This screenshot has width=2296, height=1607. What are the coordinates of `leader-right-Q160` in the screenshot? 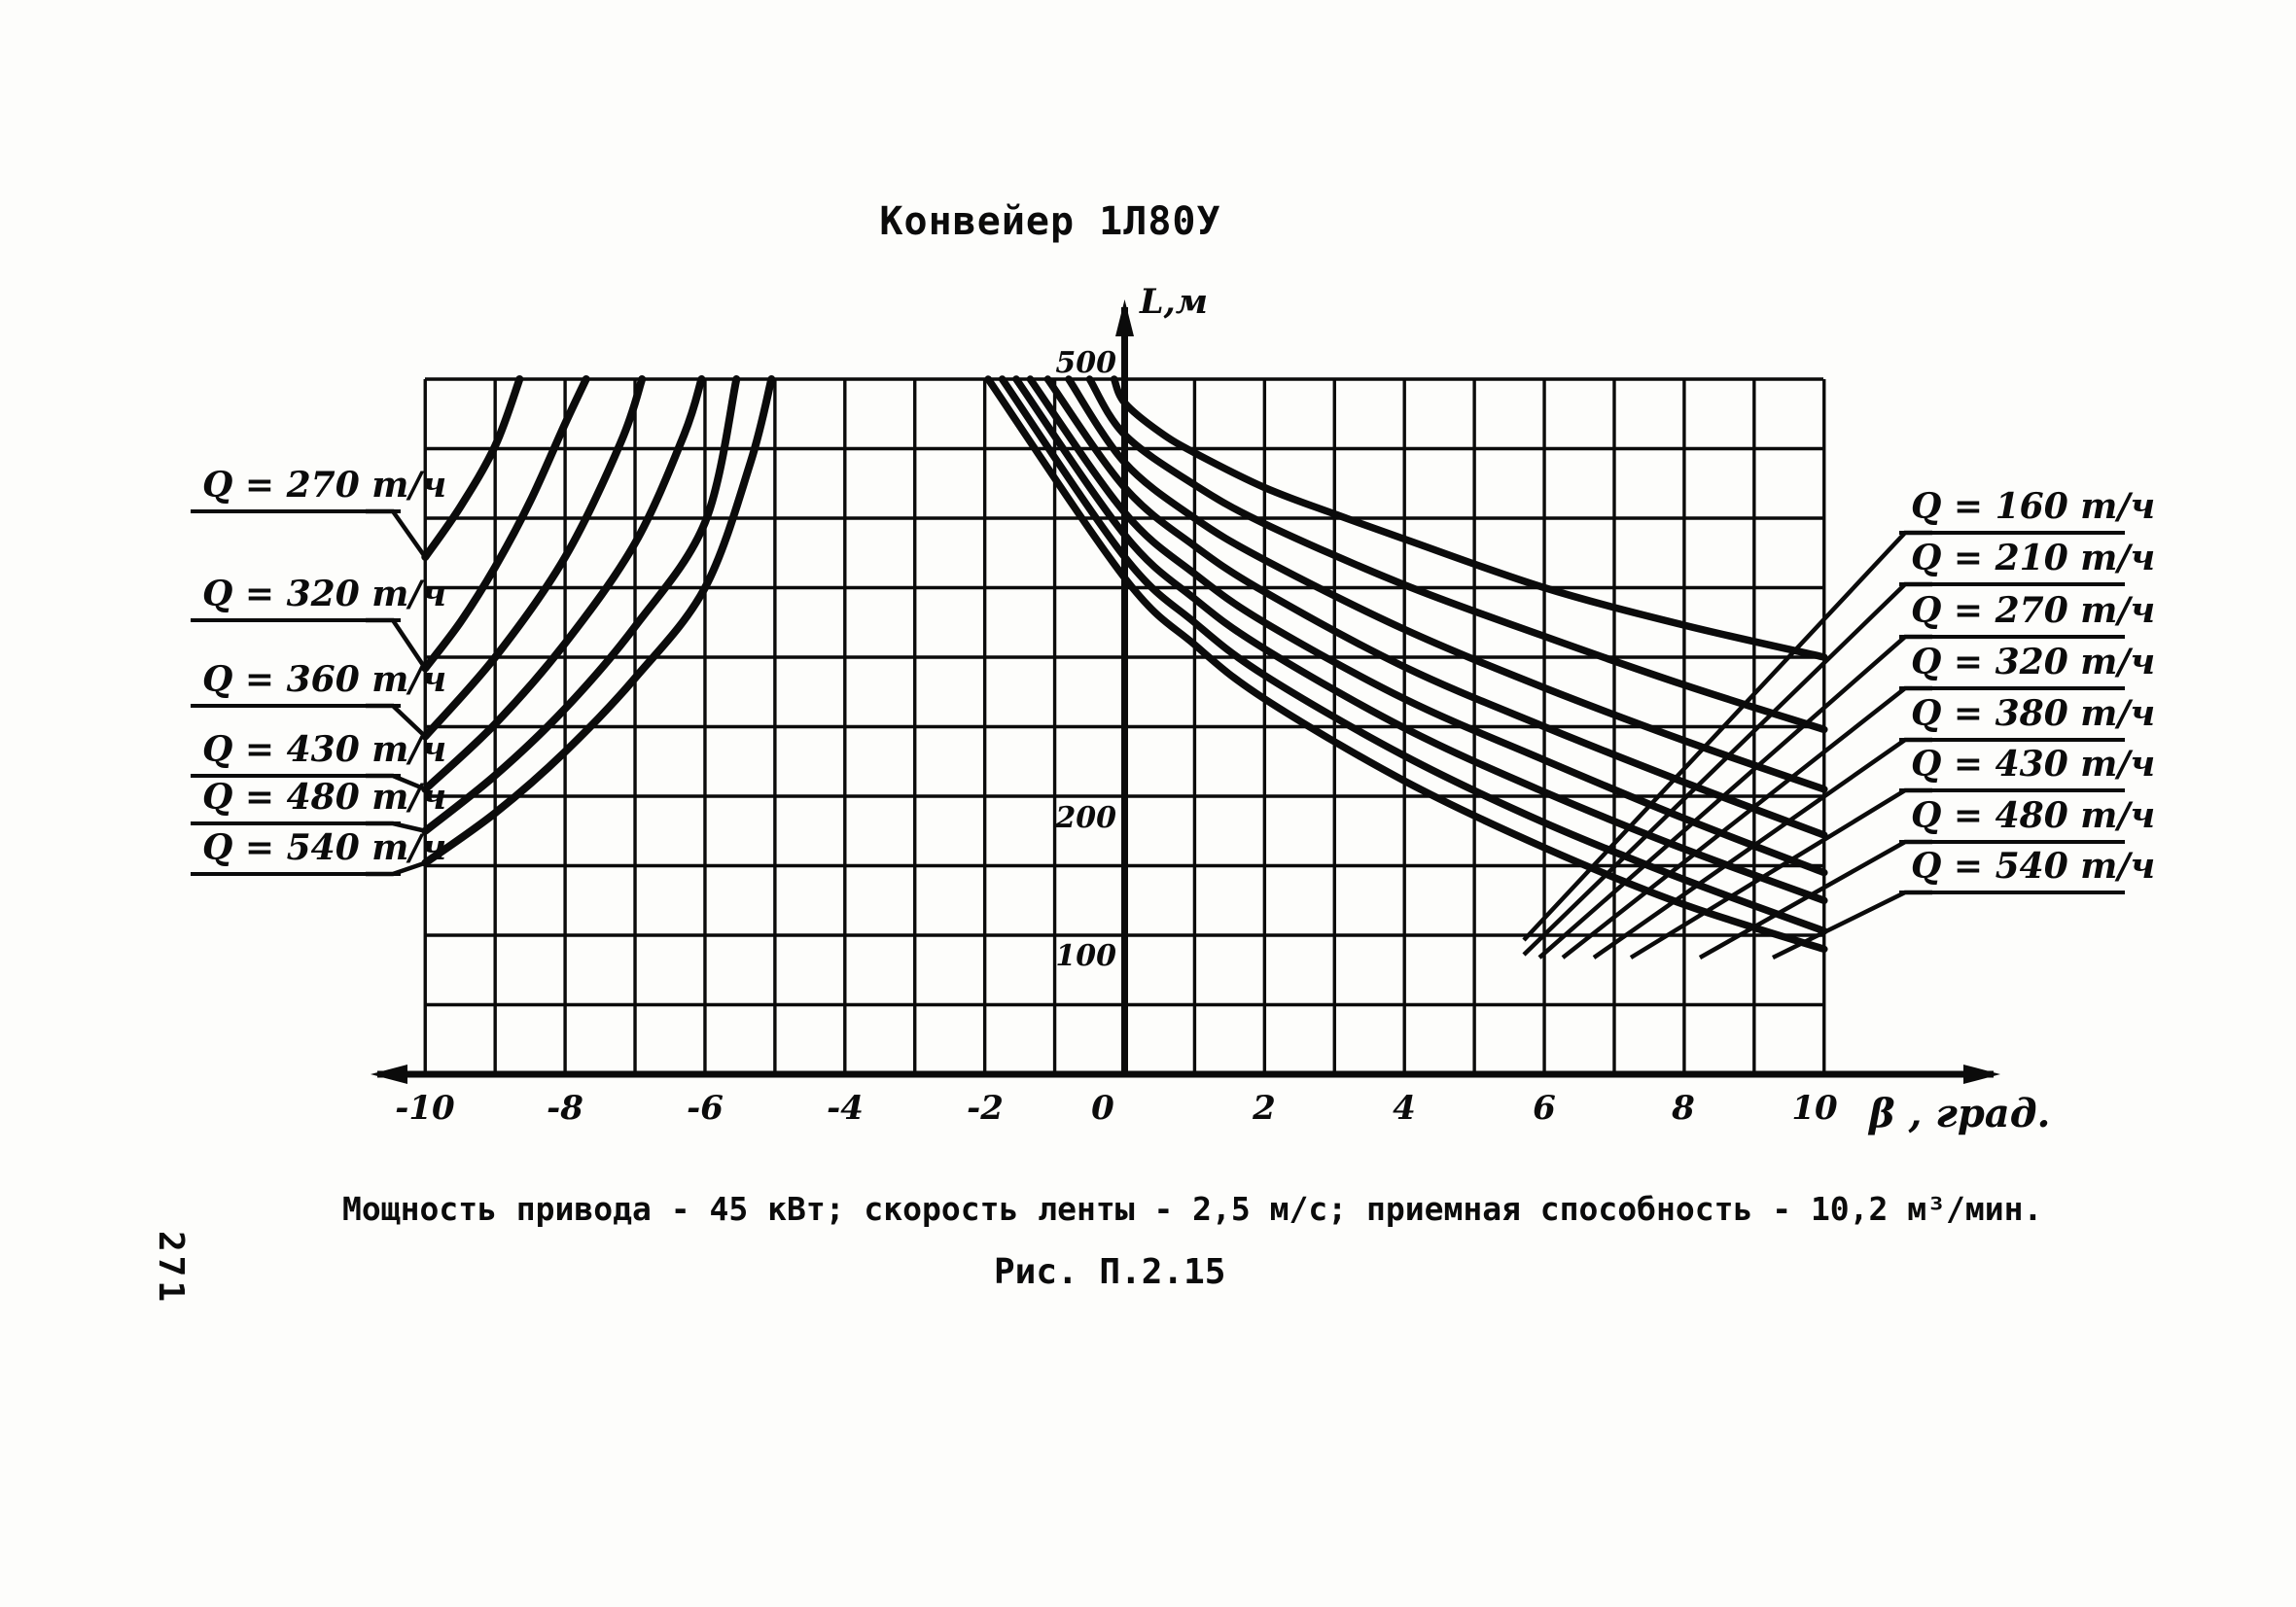 It's located at (1727, 736).